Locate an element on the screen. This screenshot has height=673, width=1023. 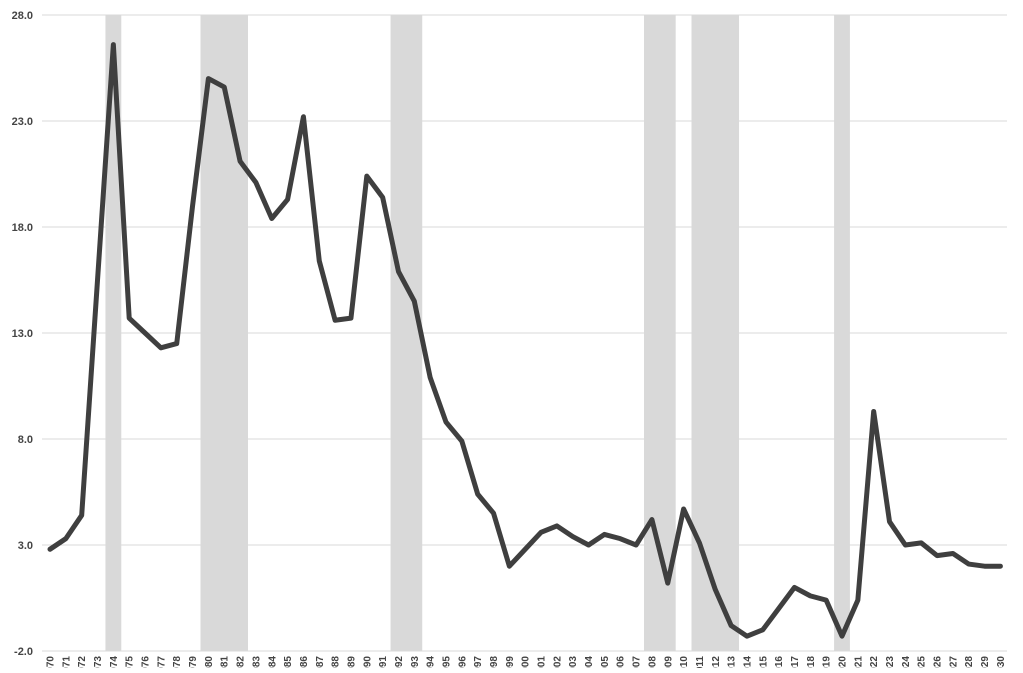
x-tick-label: 1993 is located at coordinates (415, 662).